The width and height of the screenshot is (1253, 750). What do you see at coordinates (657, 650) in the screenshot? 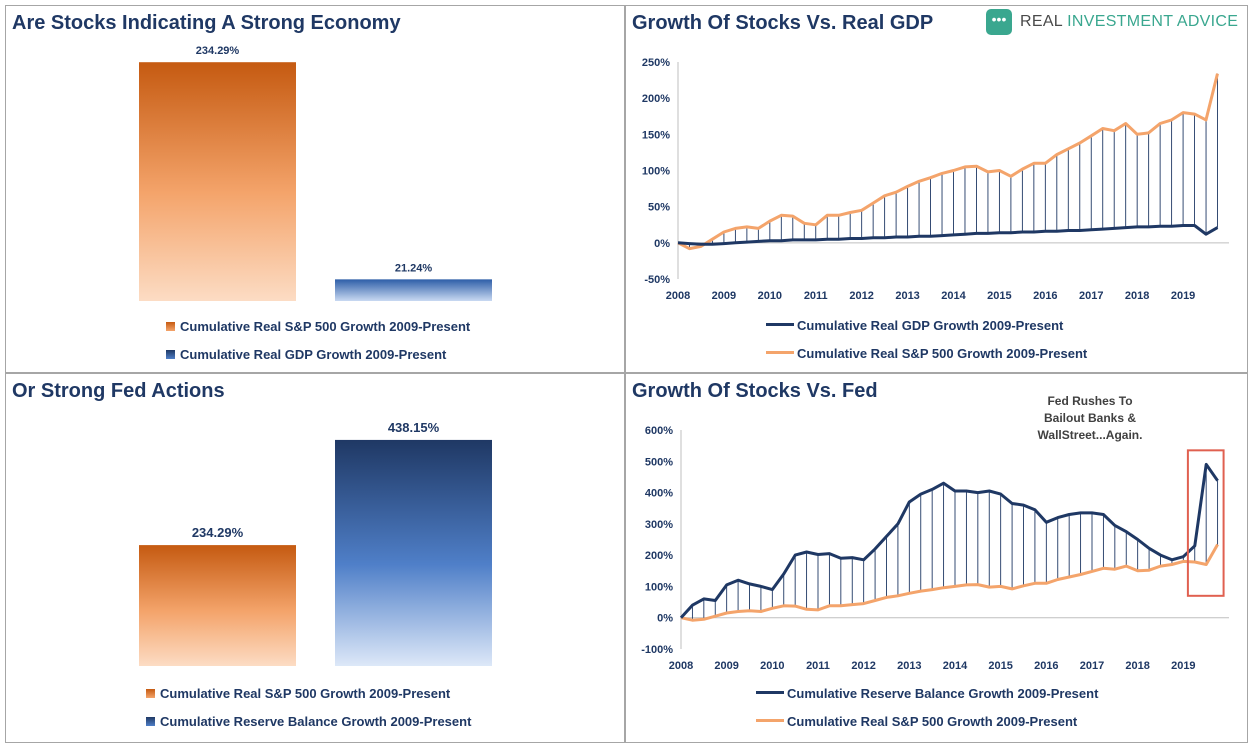
I see `y-tick-label: -100%` at bounding box center [657, 650].